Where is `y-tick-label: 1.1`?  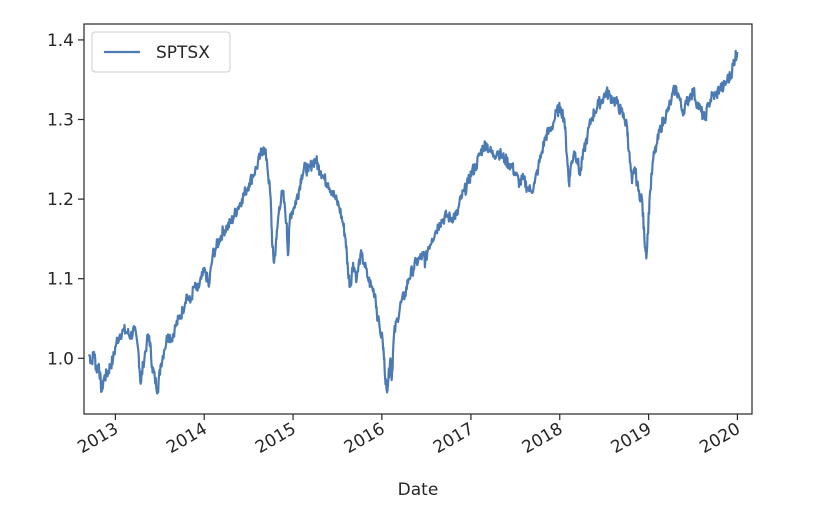
y-tick-label: 1.1 is located at coordinates (60, 280).